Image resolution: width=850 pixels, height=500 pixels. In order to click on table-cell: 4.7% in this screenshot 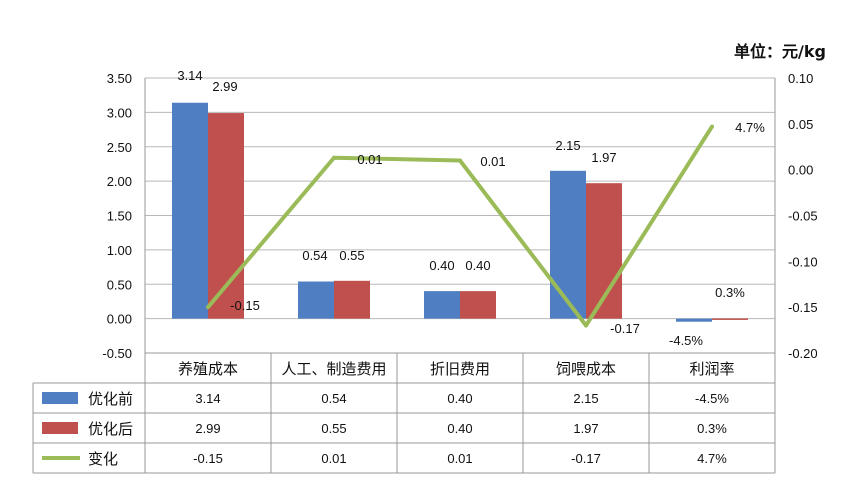, I will do `click(712, 458)`.